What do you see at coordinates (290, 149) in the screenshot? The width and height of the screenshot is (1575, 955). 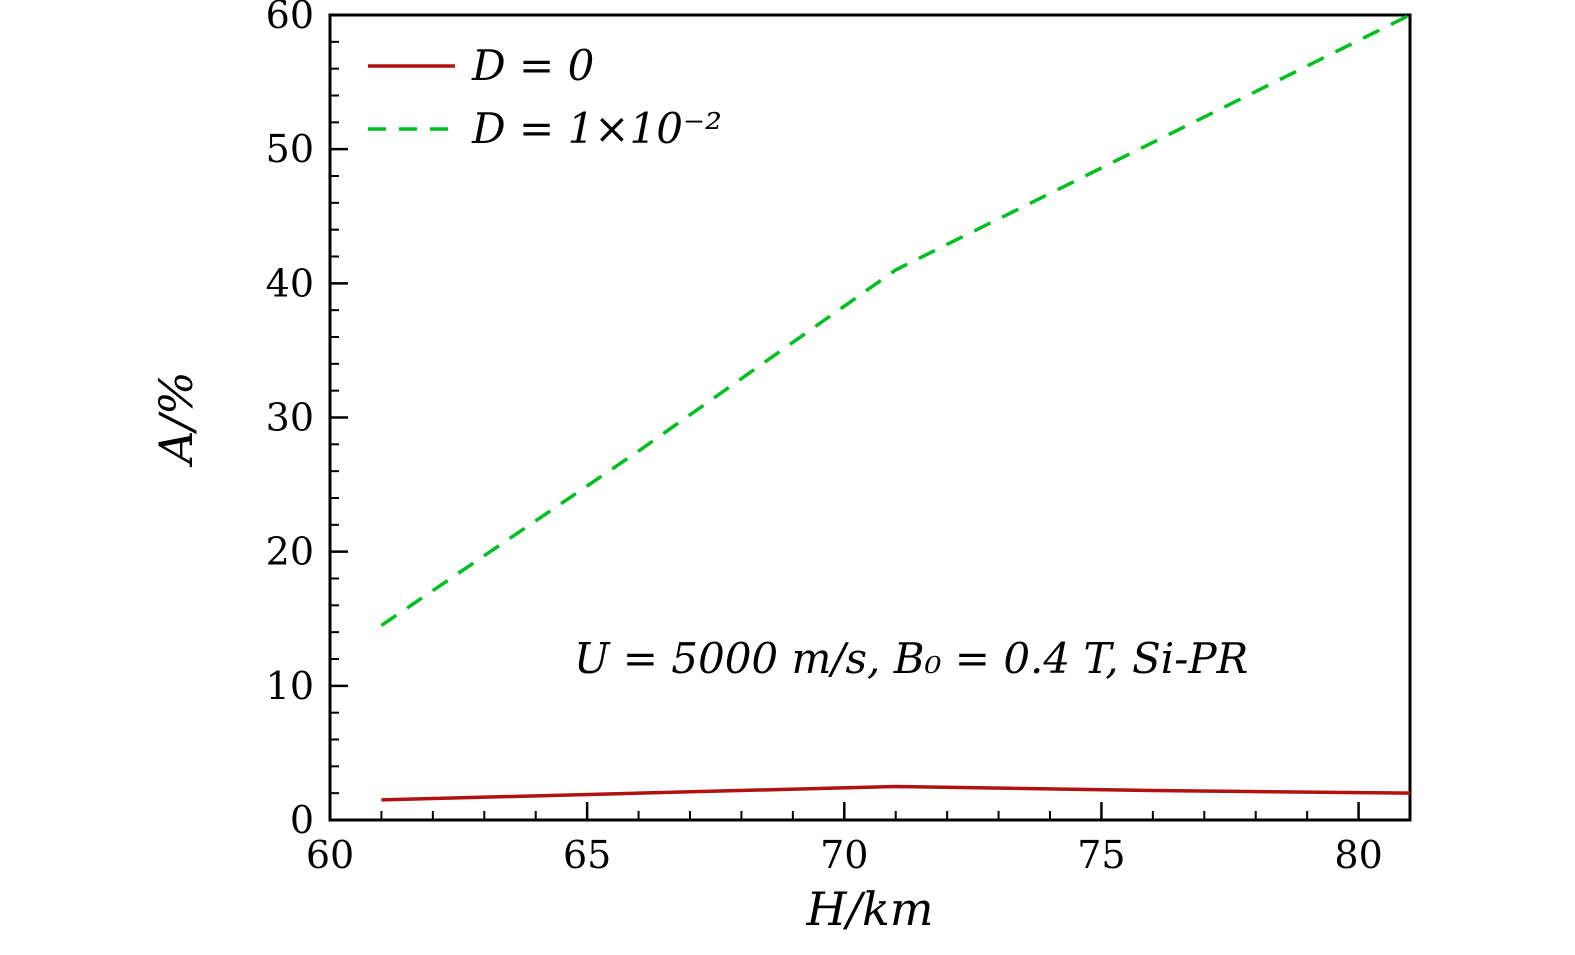 I see `y-tick-label: 50` at bounding box center [290, 149].